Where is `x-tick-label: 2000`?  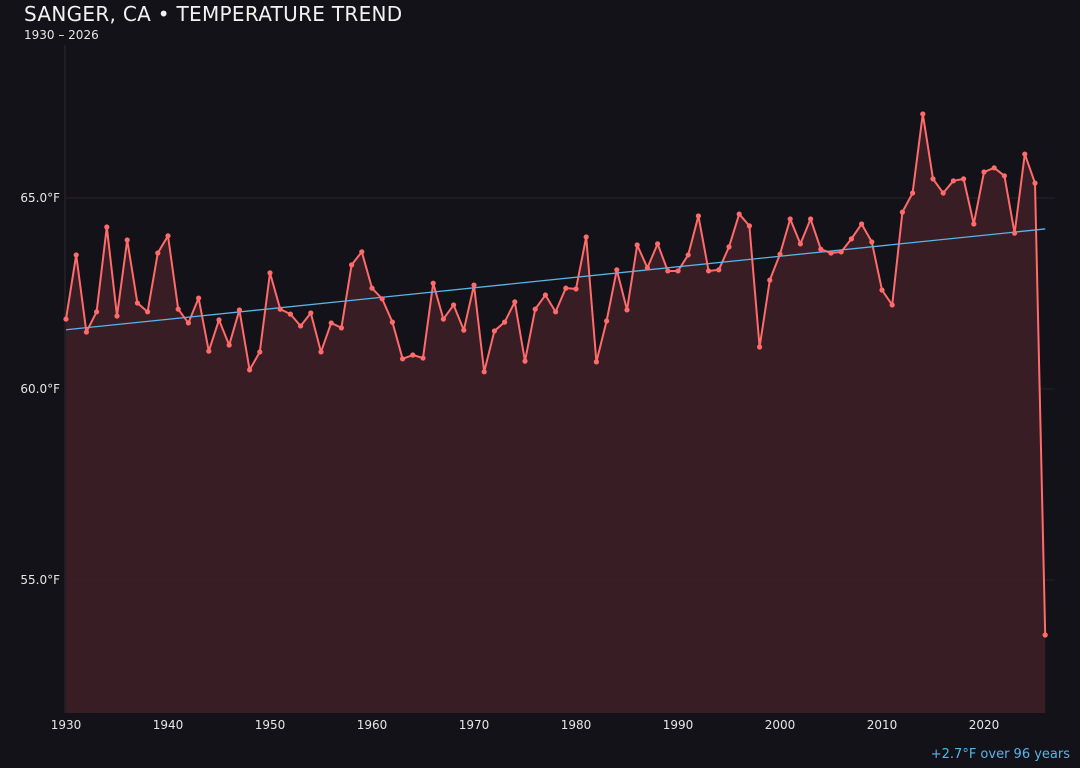 x-tick-label: 2000 is located at coordinates (780, 725).